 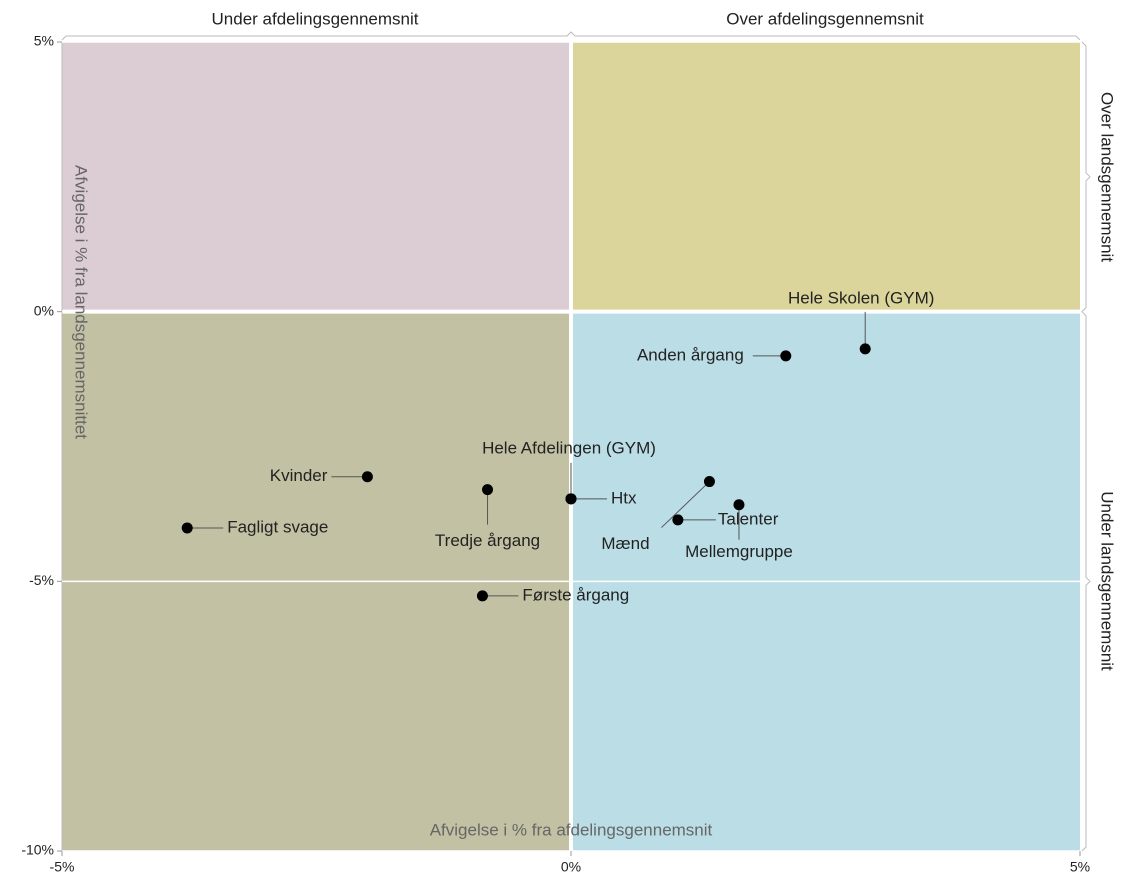 I want to click on x-tick-label: 0%, so click(x=571, y=867).